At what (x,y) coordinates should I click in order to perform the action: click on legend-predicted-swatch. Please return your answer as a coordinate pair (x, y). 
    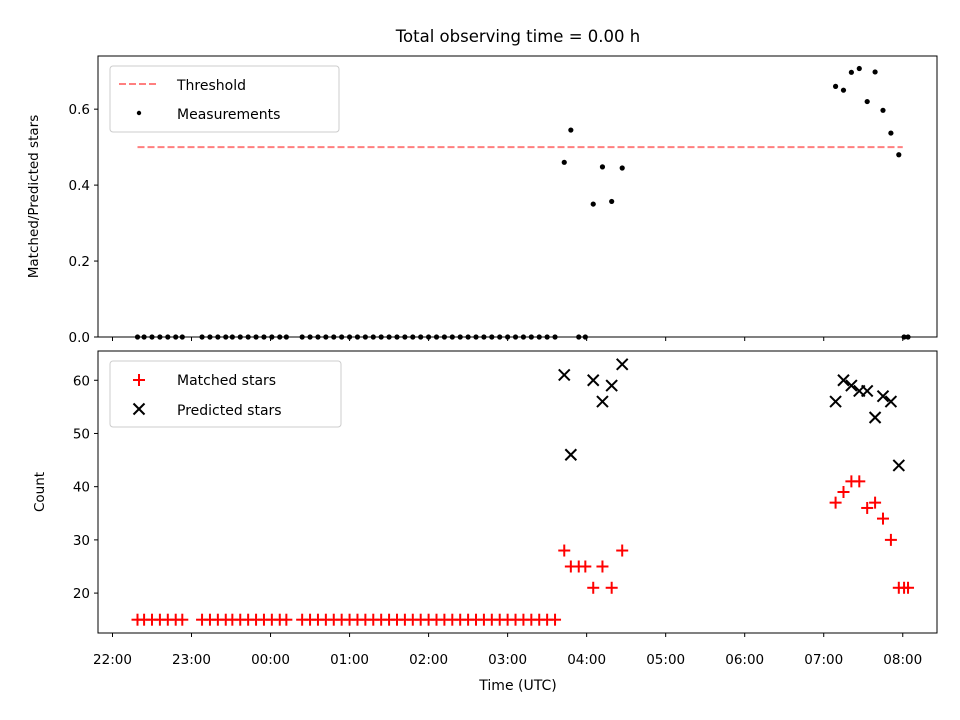
    Looking at the image, I should click on (139, 409).